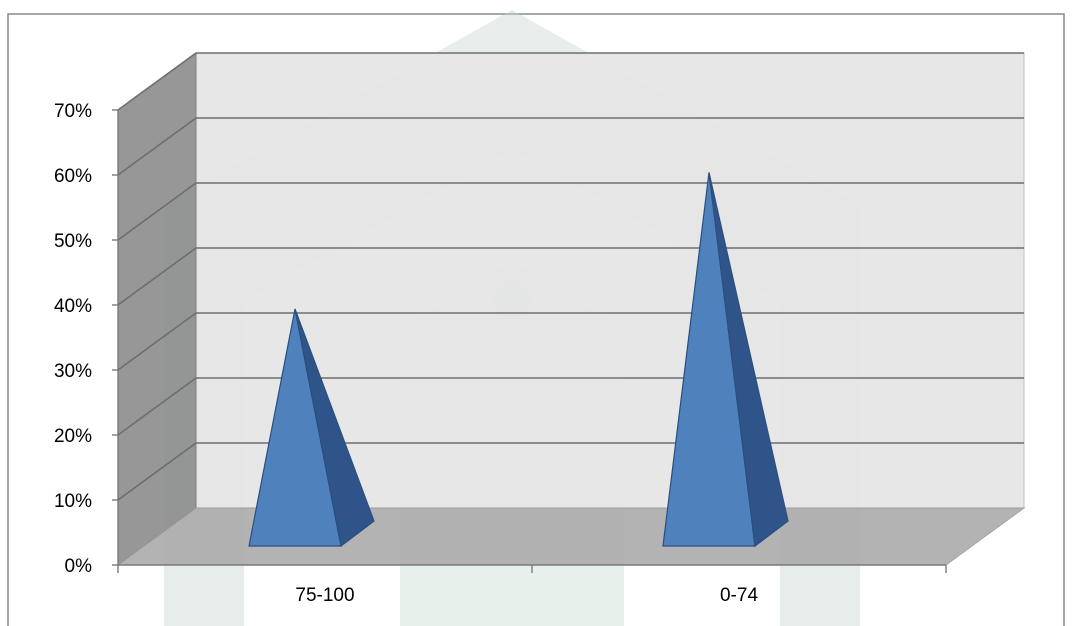 This screenshot has width=1072, height=626. What do you see at coordinates (73, 176) in the screenshot?
I see `y-tick-label: 60%` at bounding box center [73, 176].